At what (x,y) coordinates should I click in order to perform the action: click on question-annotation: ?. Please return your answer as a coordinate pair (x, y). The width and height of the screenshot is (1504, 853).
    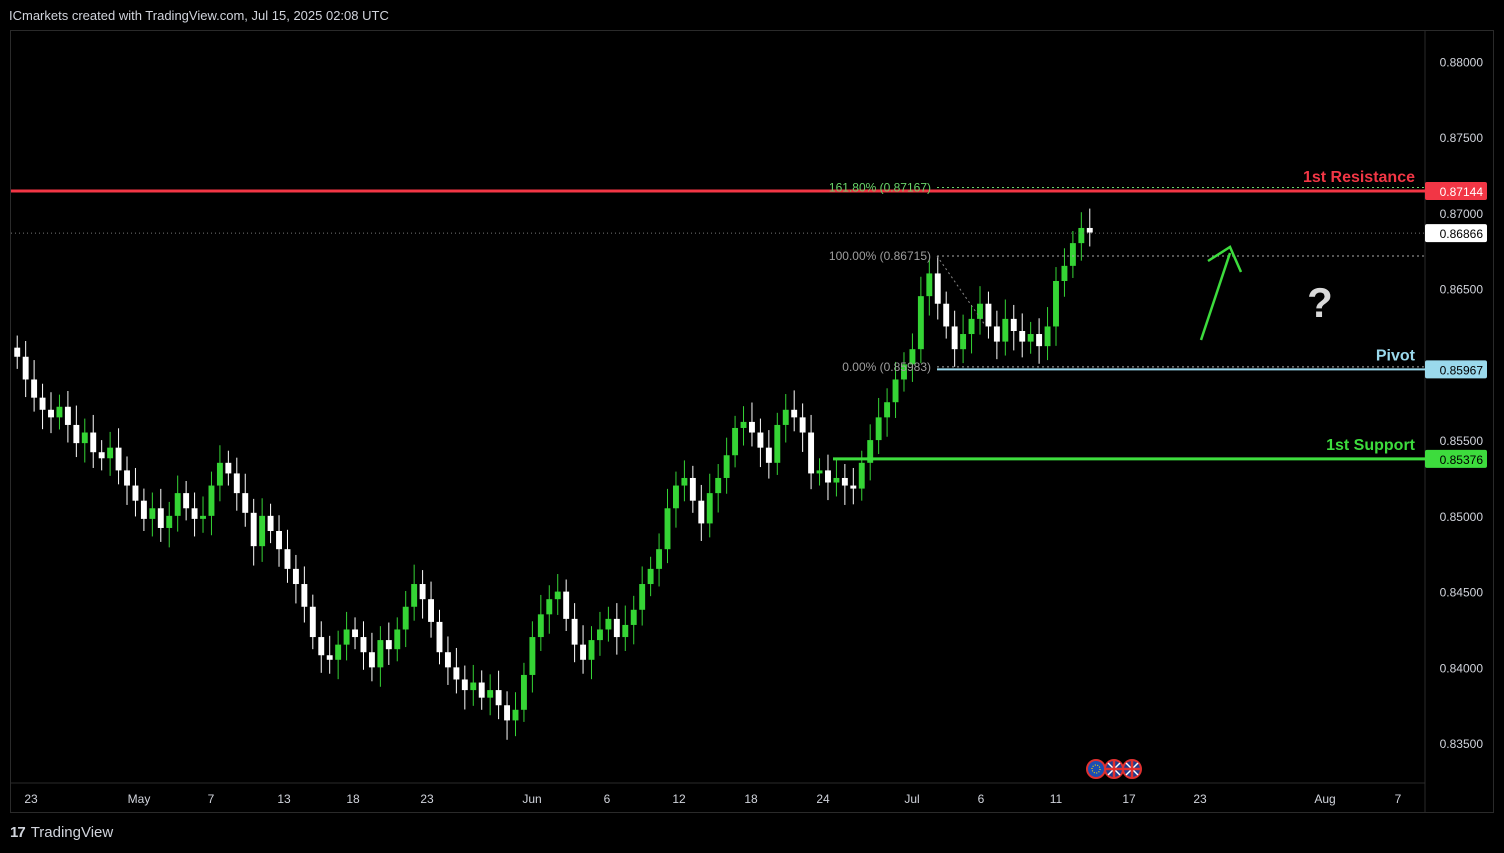
    Looking at the image, I should click on (1320, 302).